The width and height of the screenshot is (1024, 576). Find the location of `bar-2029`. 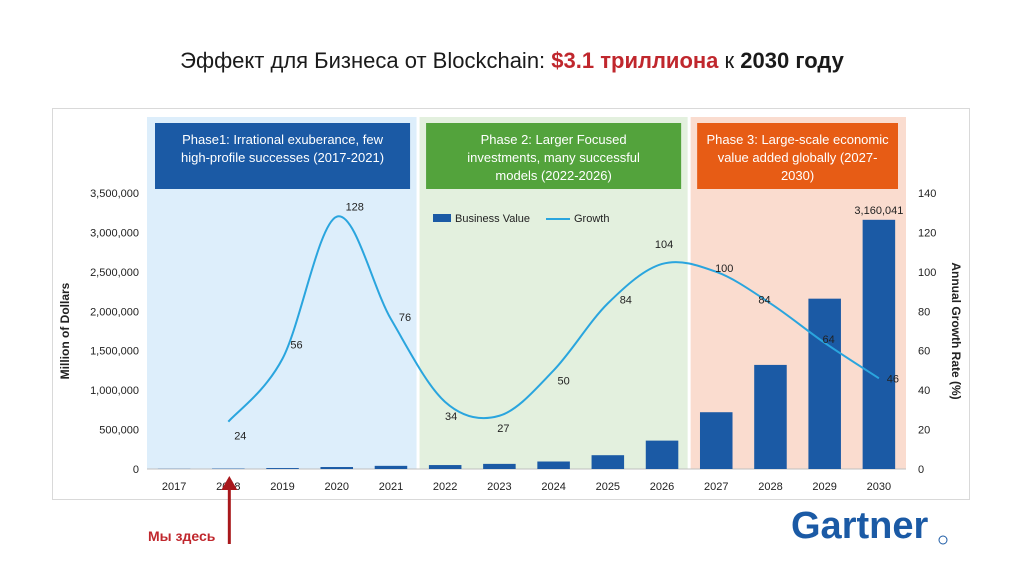

bar-2029 is located at coordinates (824, 383).